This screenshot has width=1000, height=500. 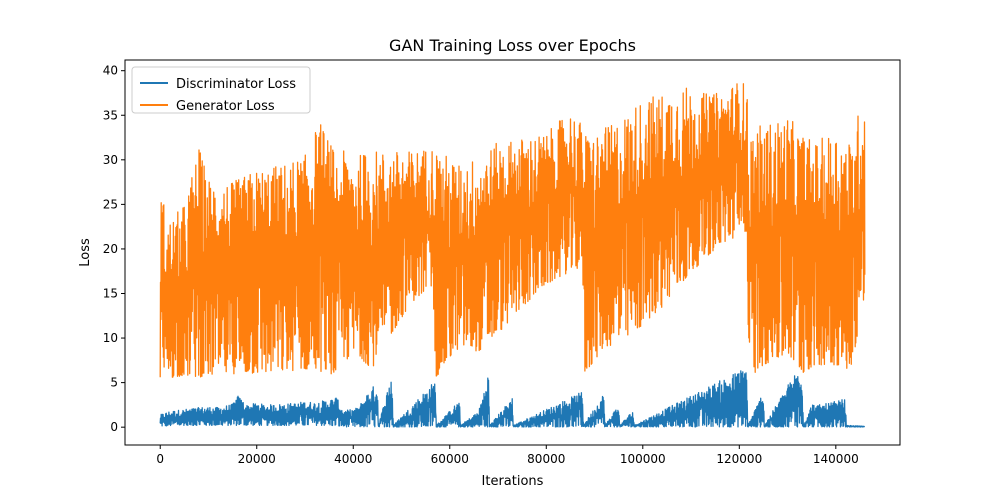 What do you see at coordinates (257, 459) in the screenshot?
I see `x-tick-label: 20000` at bounding box center [257, 459].